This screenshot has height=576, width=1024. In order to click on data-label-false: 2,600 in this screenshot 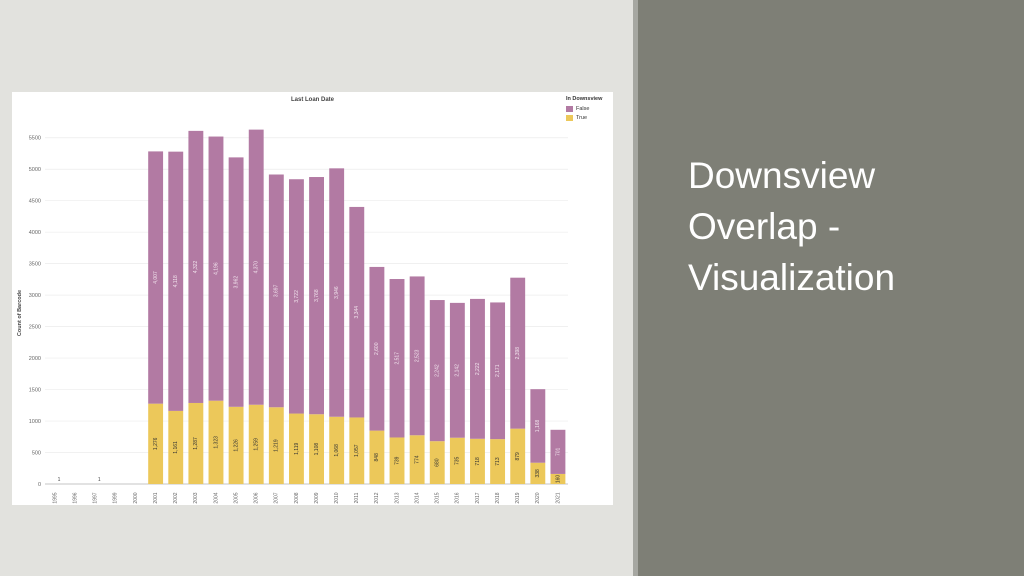, I will do `click(377, 348)`.